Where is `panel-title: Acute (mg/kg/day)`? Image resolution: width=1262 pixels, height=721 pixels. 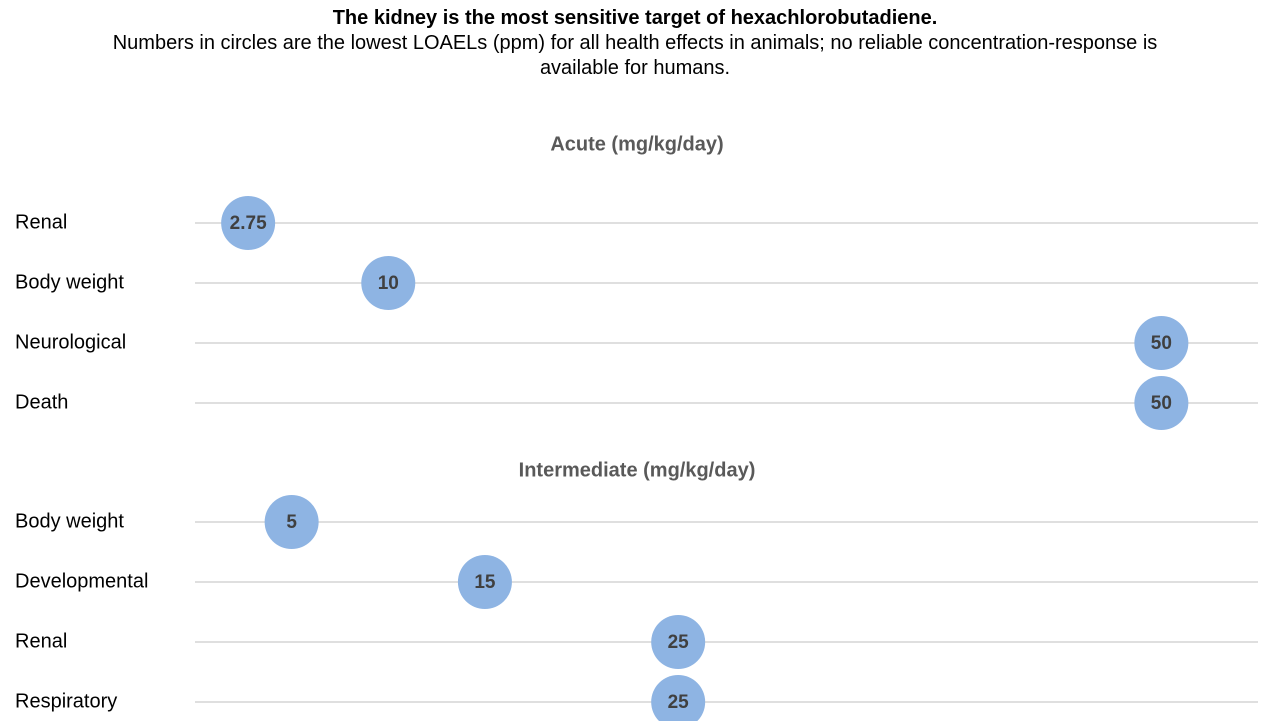 panel-title: Acute (mg/kg/day) is located at coordinates (636, 144).